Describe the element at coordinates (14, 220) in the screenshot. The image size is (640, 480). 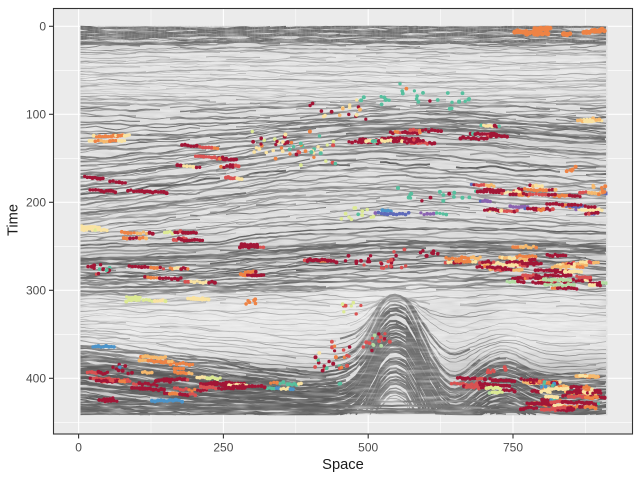
I see `svg-text: Time` at that location.